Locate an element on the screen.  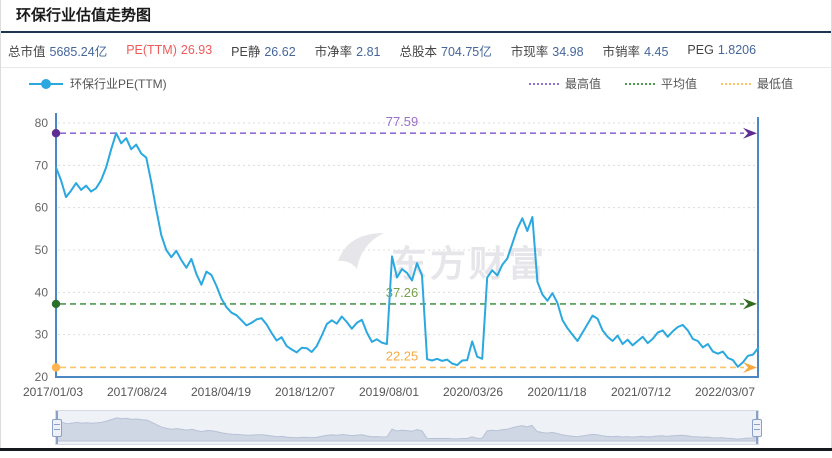
max-line-icon is located at coordinates (543, 83).